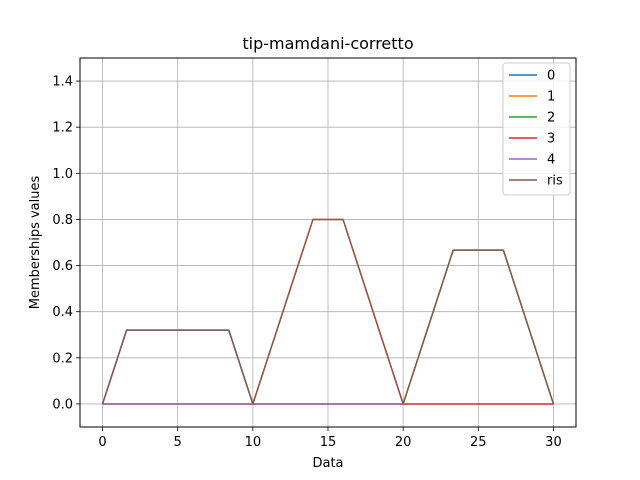 The image size is (640, 480). Describe the element at coordinates (551, 97) in the screenshot. I see `legend-label-1: 1` at that location.